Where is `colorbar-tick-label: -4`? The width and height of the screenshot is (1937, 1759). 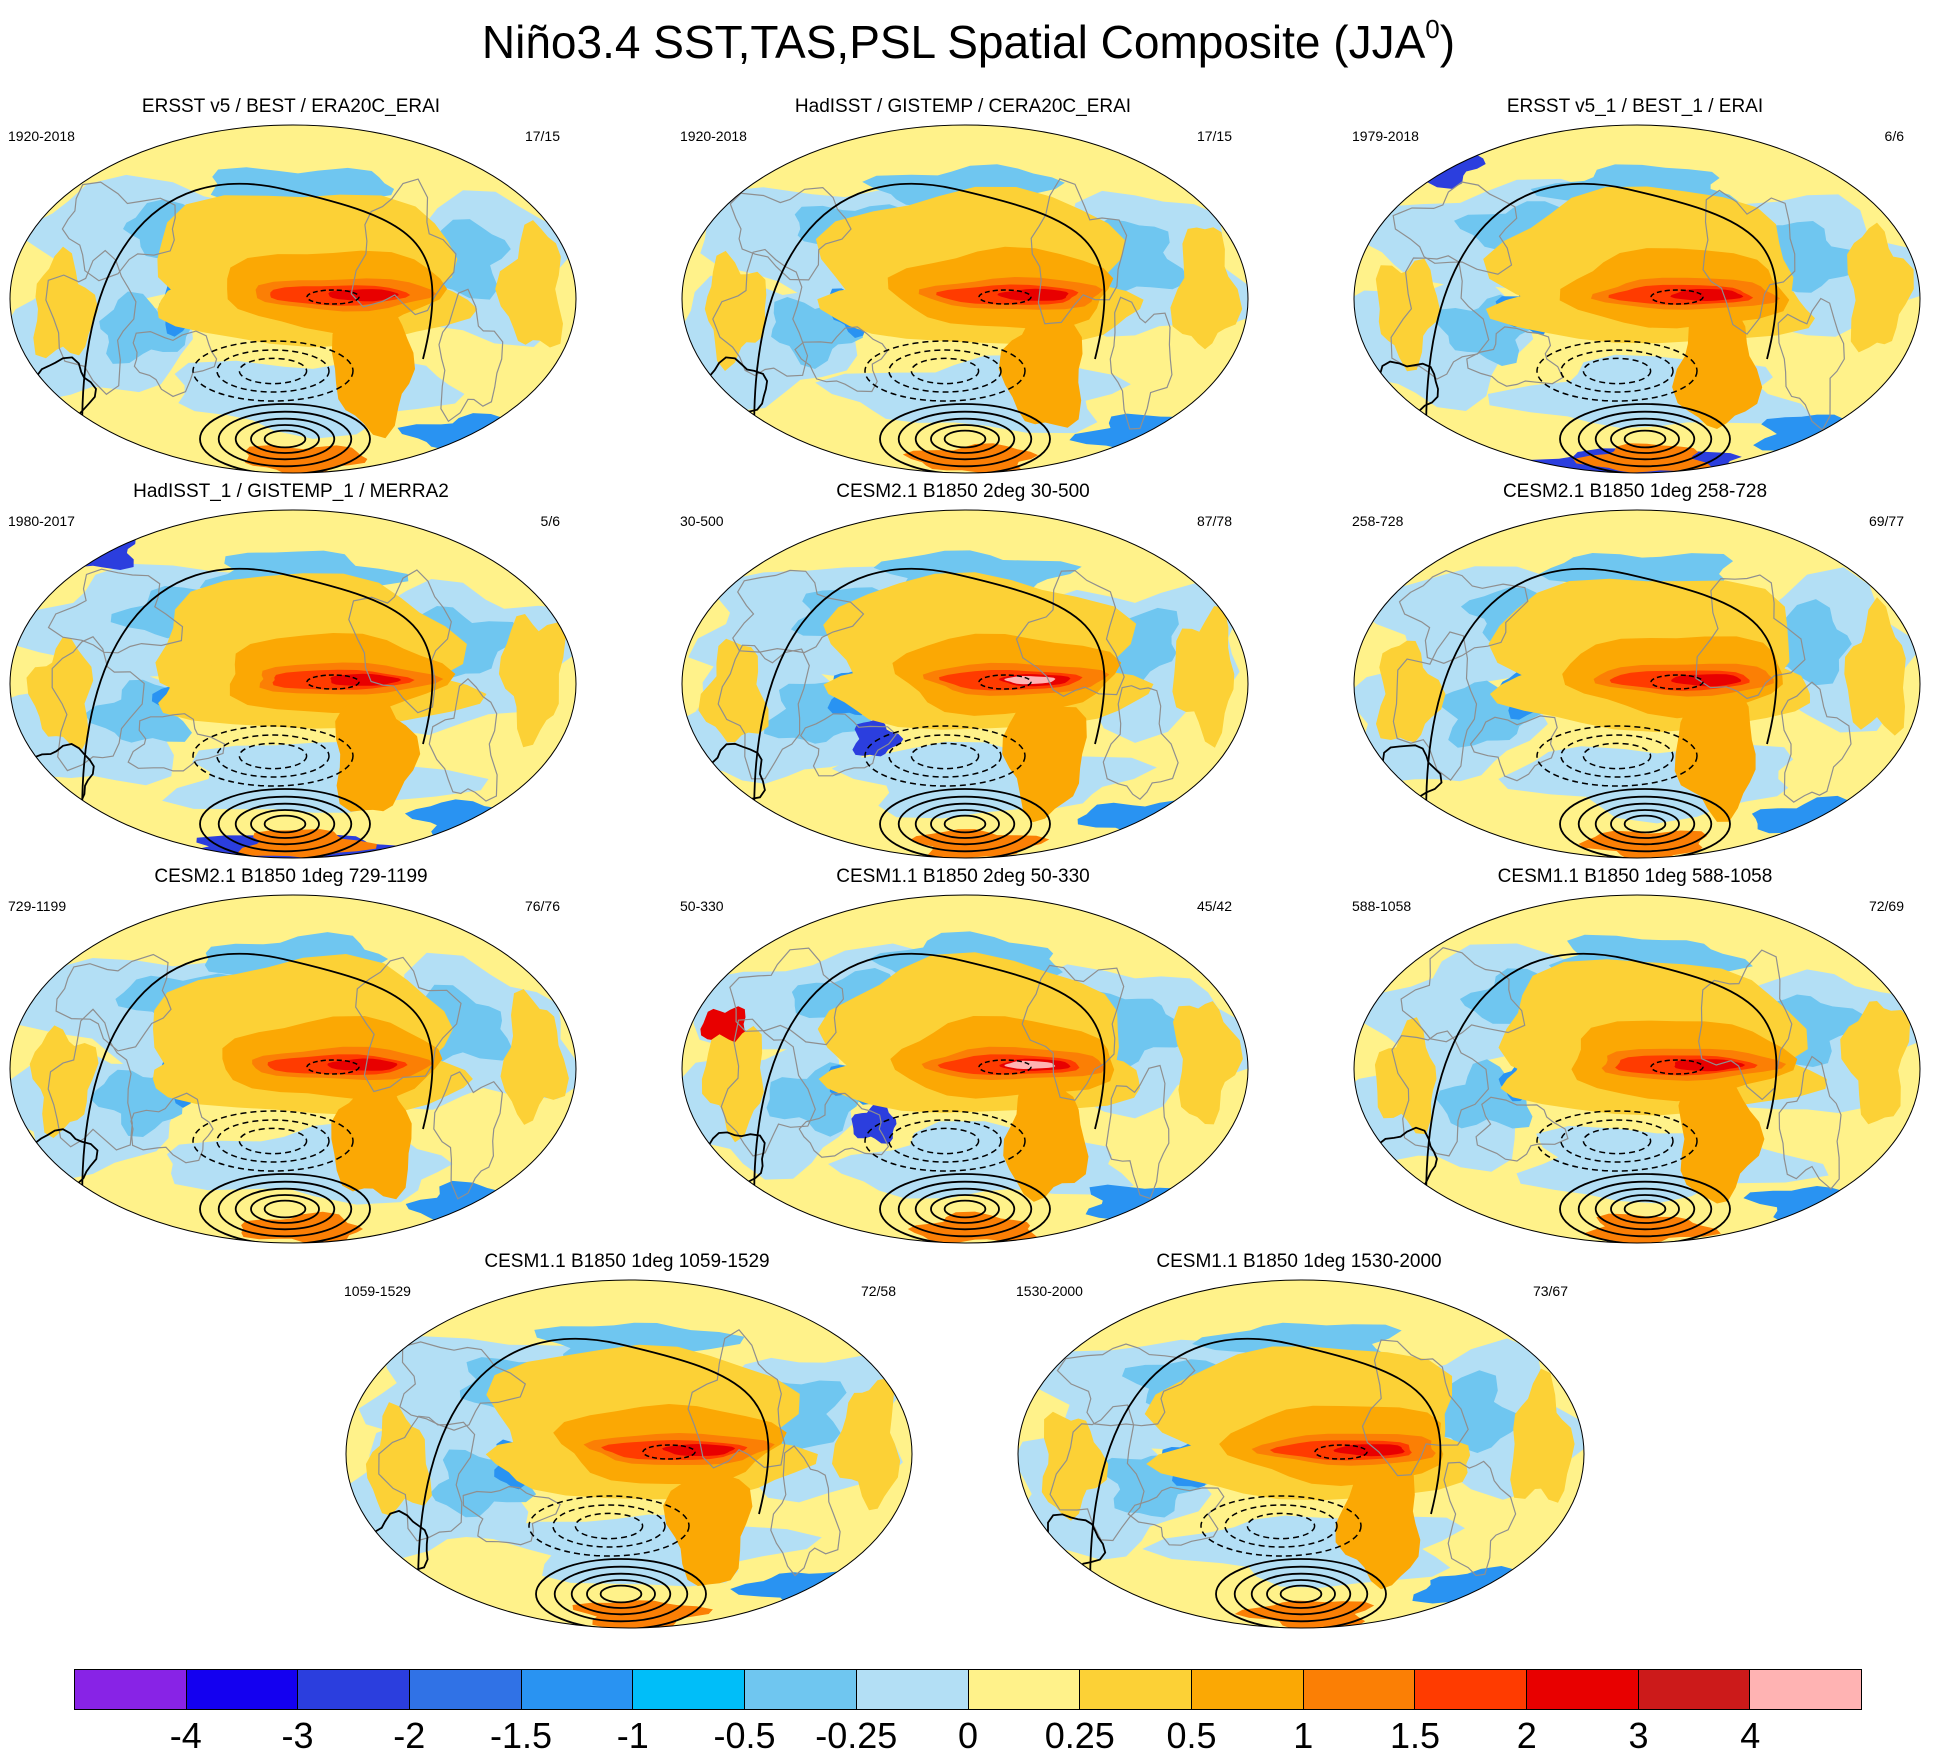 colorbar-tick-label: -4 is located at coordinates (185, 1735).